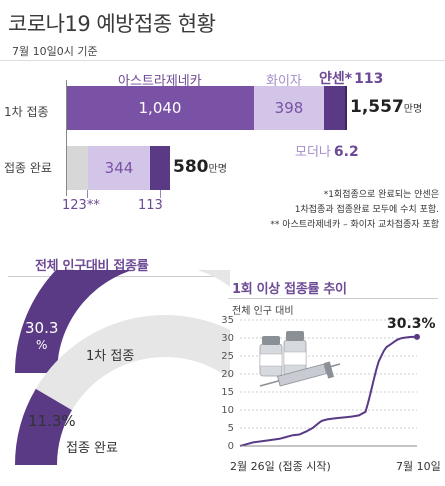  Describe the element at coordinates (28, 168) in the screenshot. I see `category-completed: 접종 완료` at that location.